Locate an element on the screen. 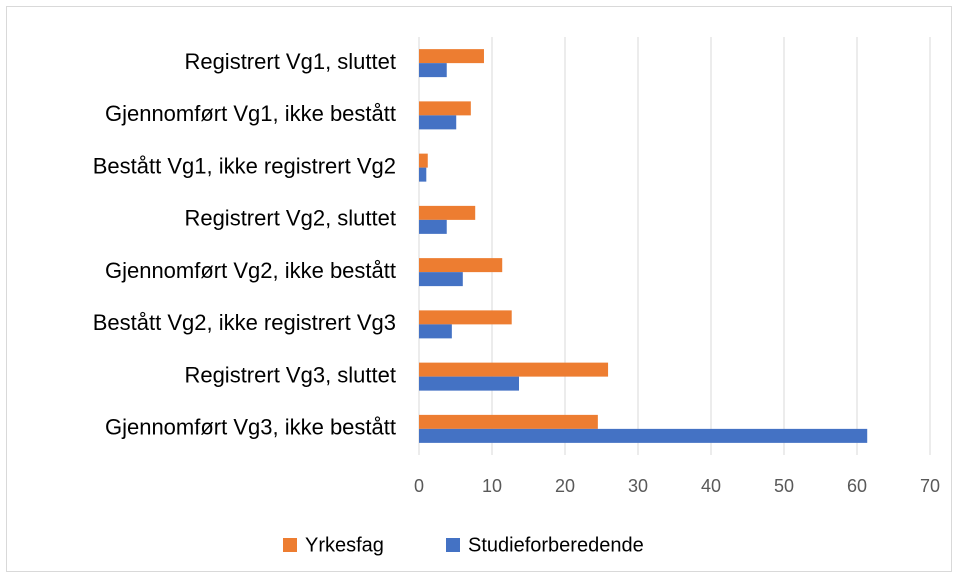 The image size is (958, 577). x-tick-label: 30 is located at coordinates (638, 486).